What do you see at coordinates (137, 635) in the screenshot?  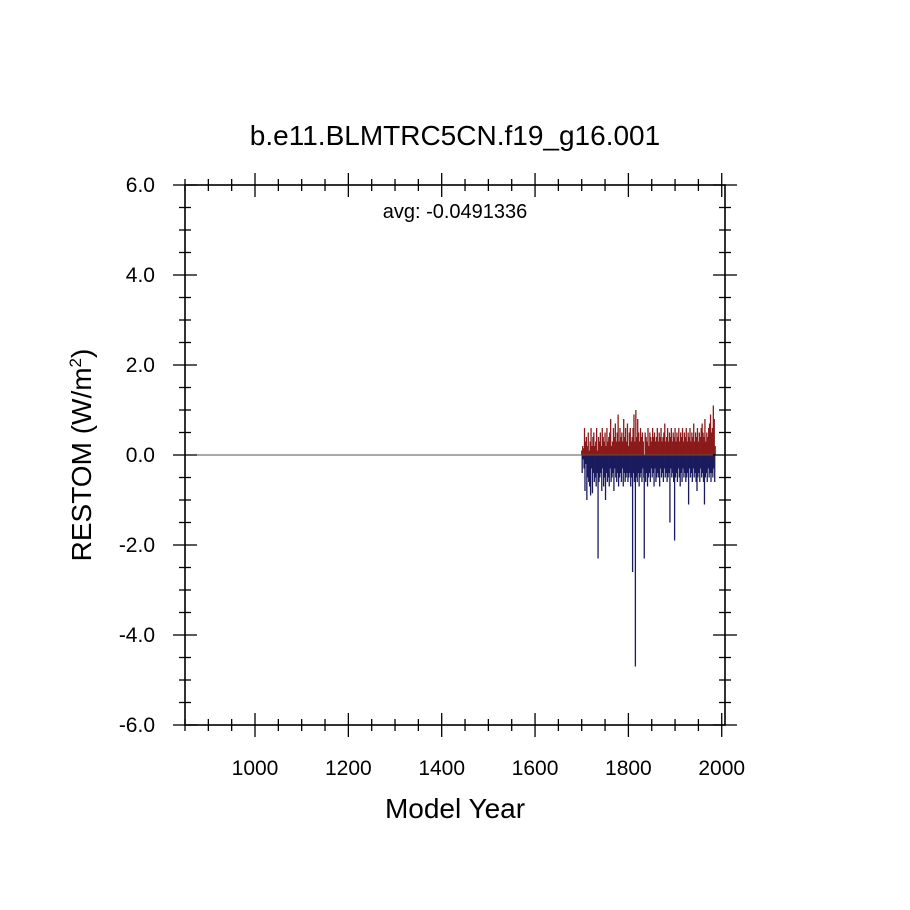 I see `y-tick-label: -4.0` at bounding box center [137, 635].